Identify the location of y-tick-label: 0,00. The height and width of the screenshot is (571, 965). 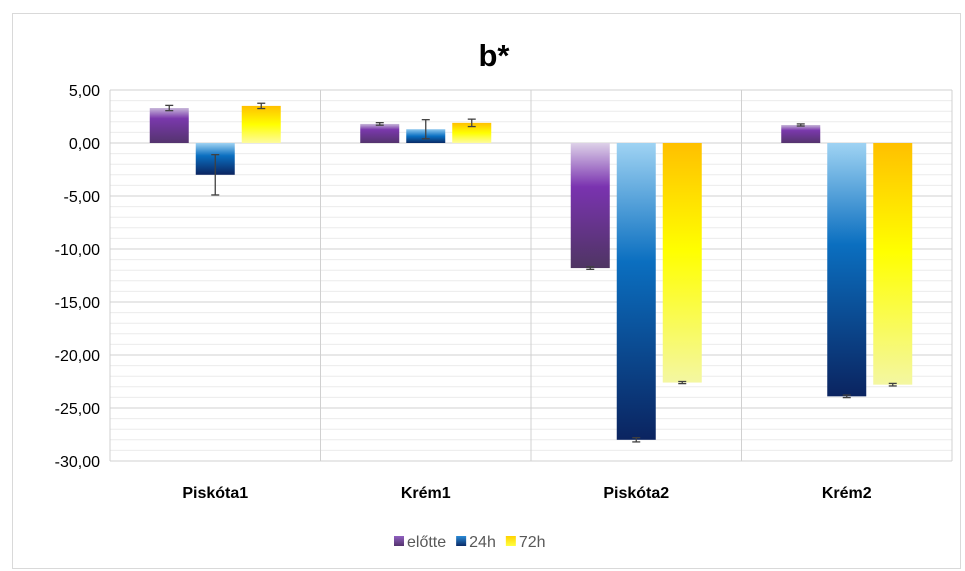
(84, 144).